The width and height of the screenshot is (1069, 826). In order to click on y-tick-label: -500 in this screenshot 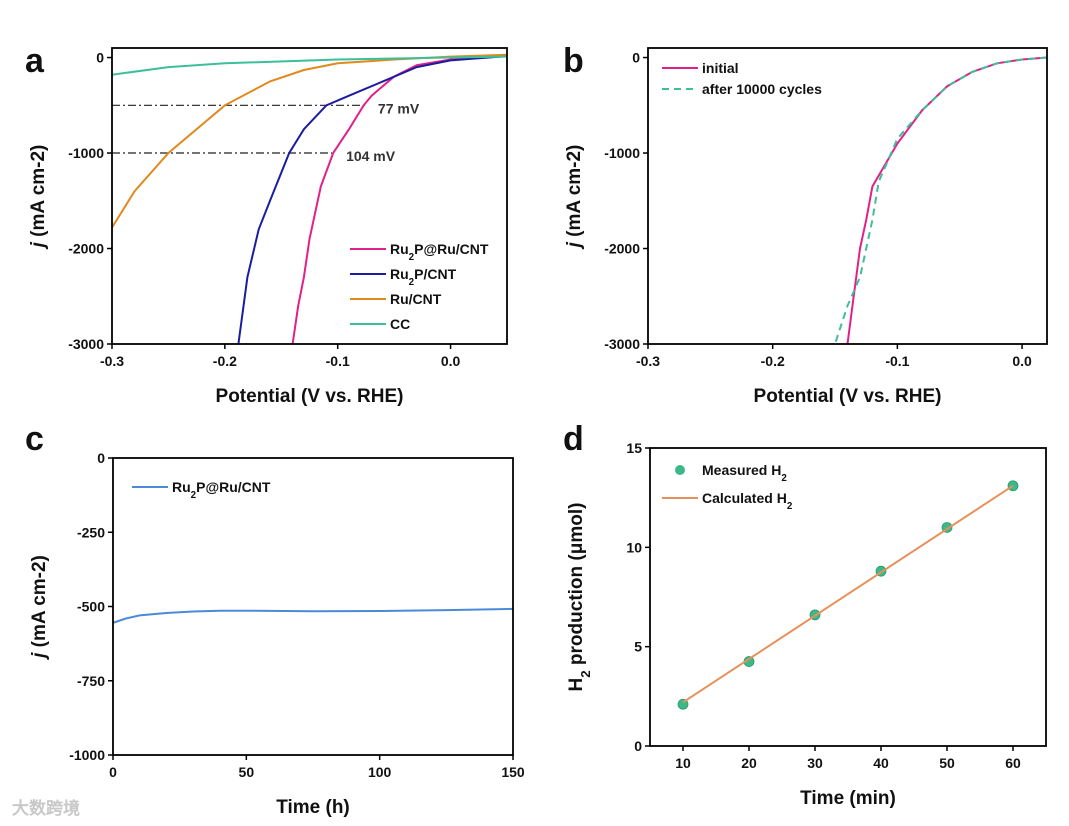, I will do `click(91, 607)`.